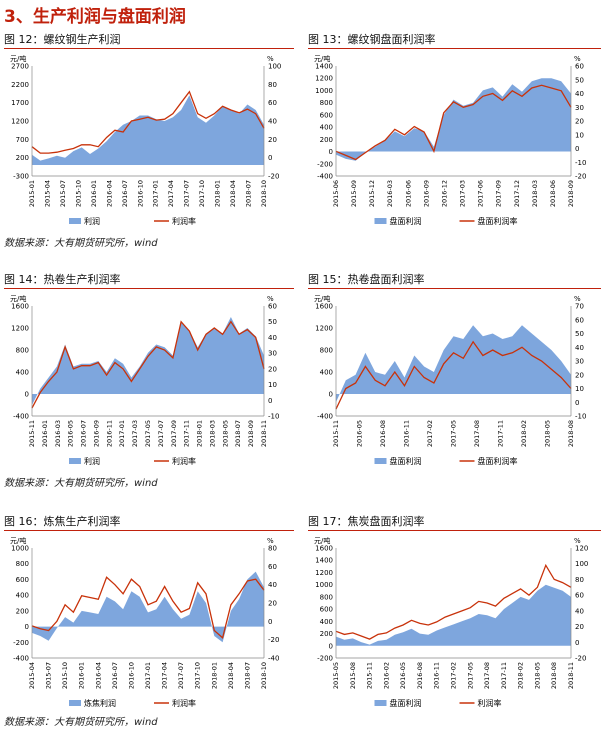 The width and height of the screenshot is (605, 730). Describe the element at coordinates (579, 307) in the screenshot. I see `y2-tick-label: 70` at that location.